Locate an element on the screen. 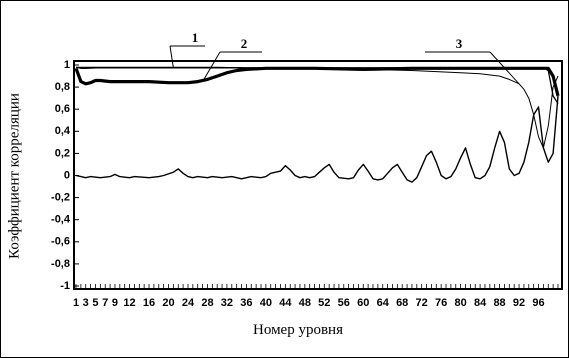  x-tick-label: 3 is located at coordinates (86, 303).